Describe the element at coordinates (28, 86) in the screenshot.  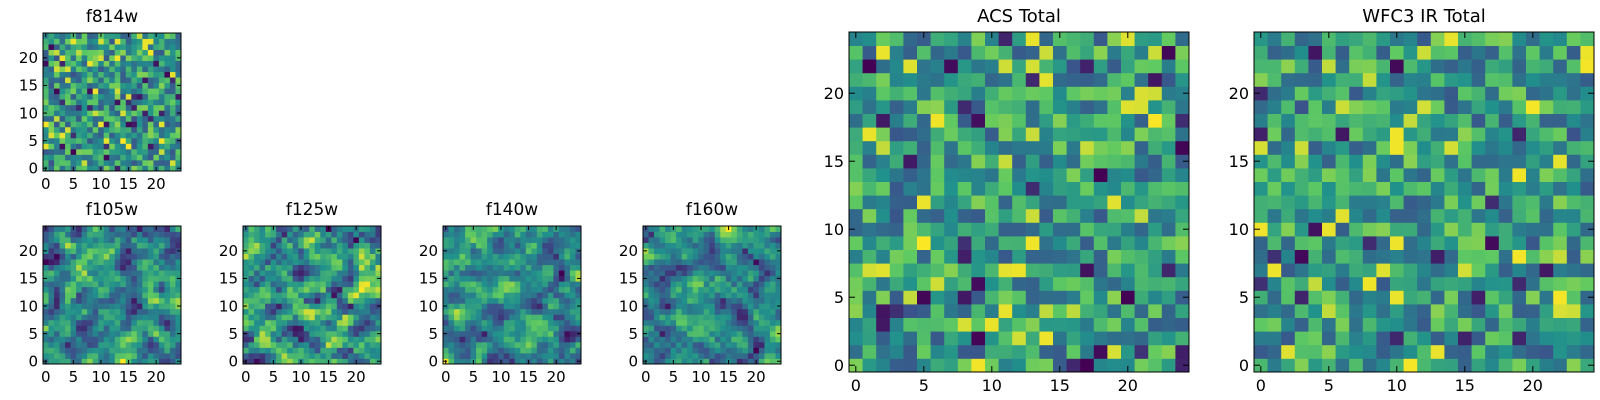
I see `y-tick-label: 15` at that location.